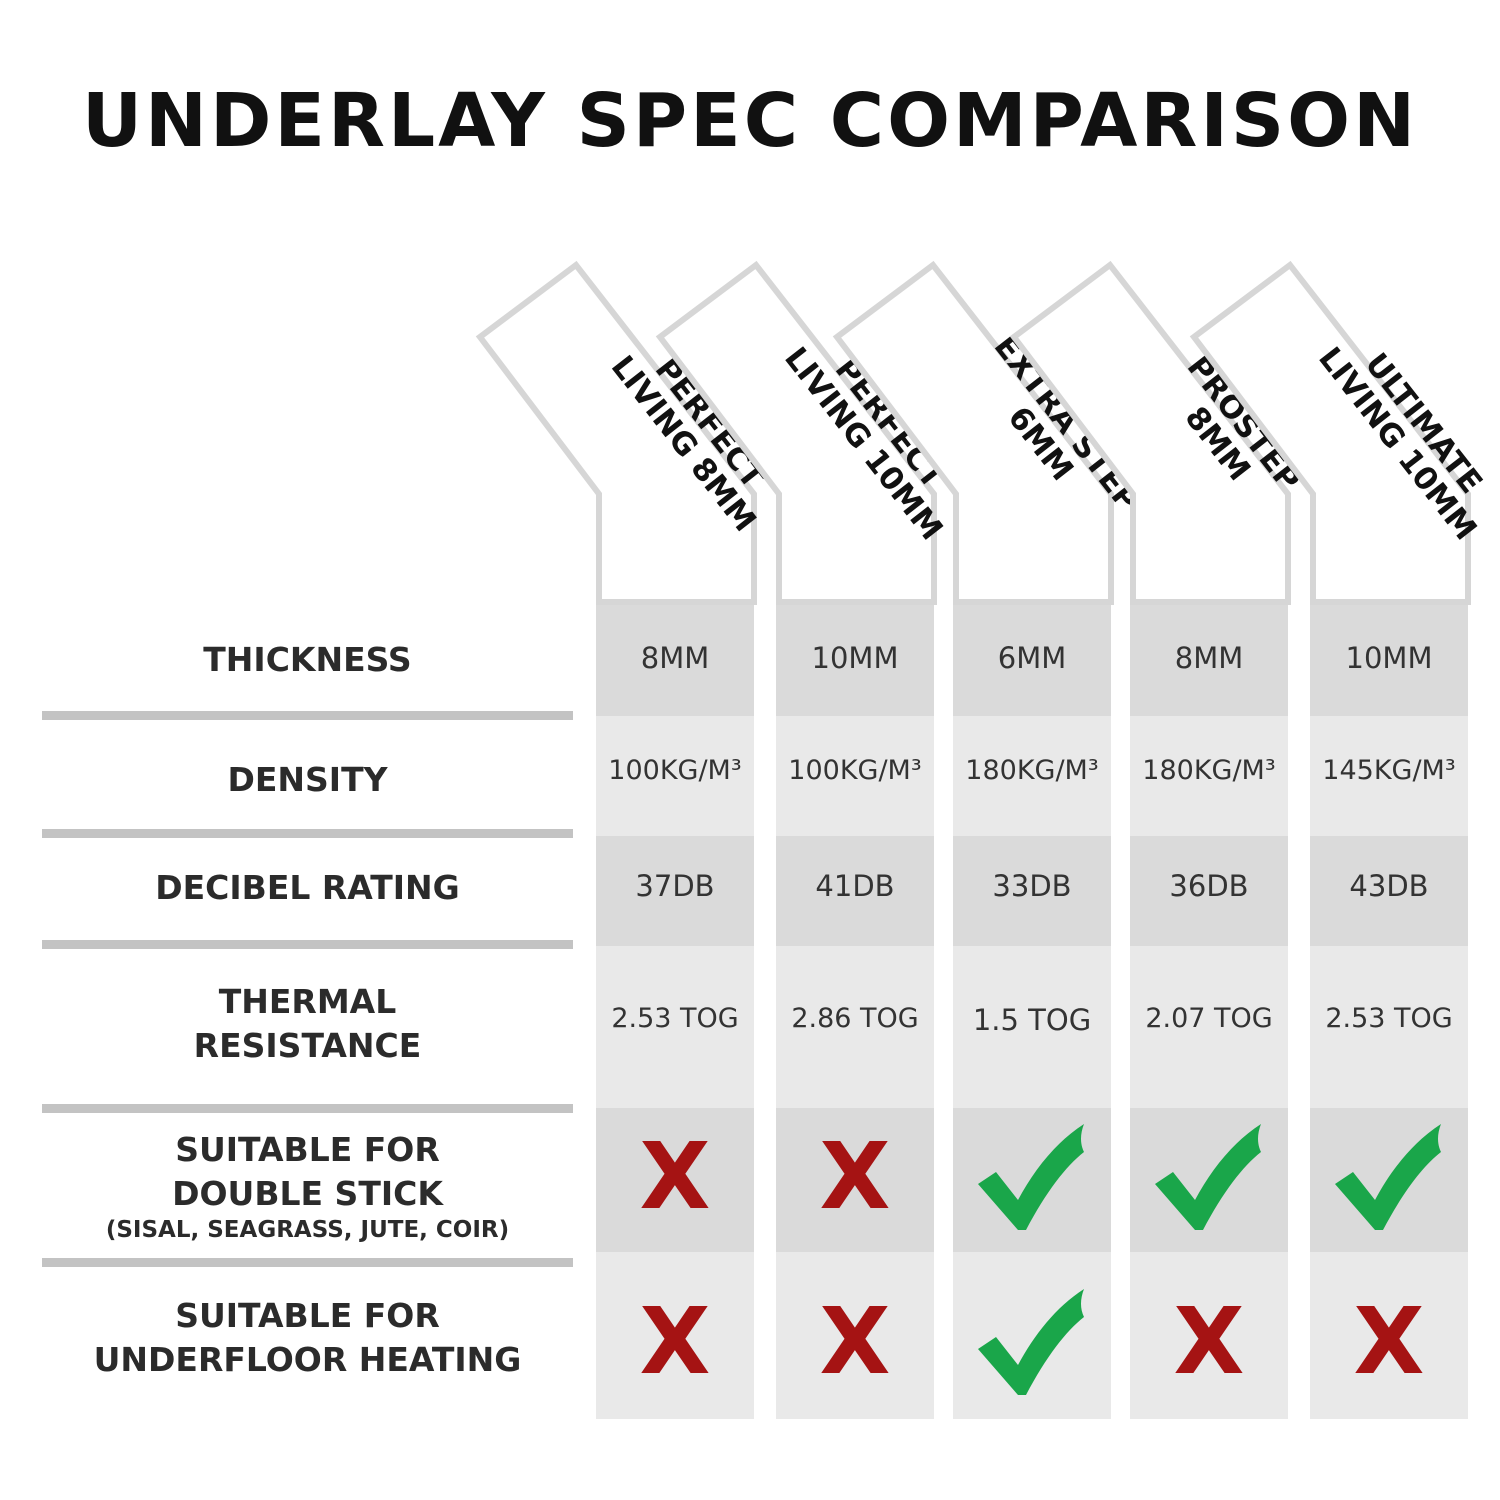 The height and width of the screenshot is (1500, 1500). Describe the element at coordinates (307, 1171) in the screenshot. I see `row-label-text: SUITABLE FOR DOUBLE STICK` at that location.